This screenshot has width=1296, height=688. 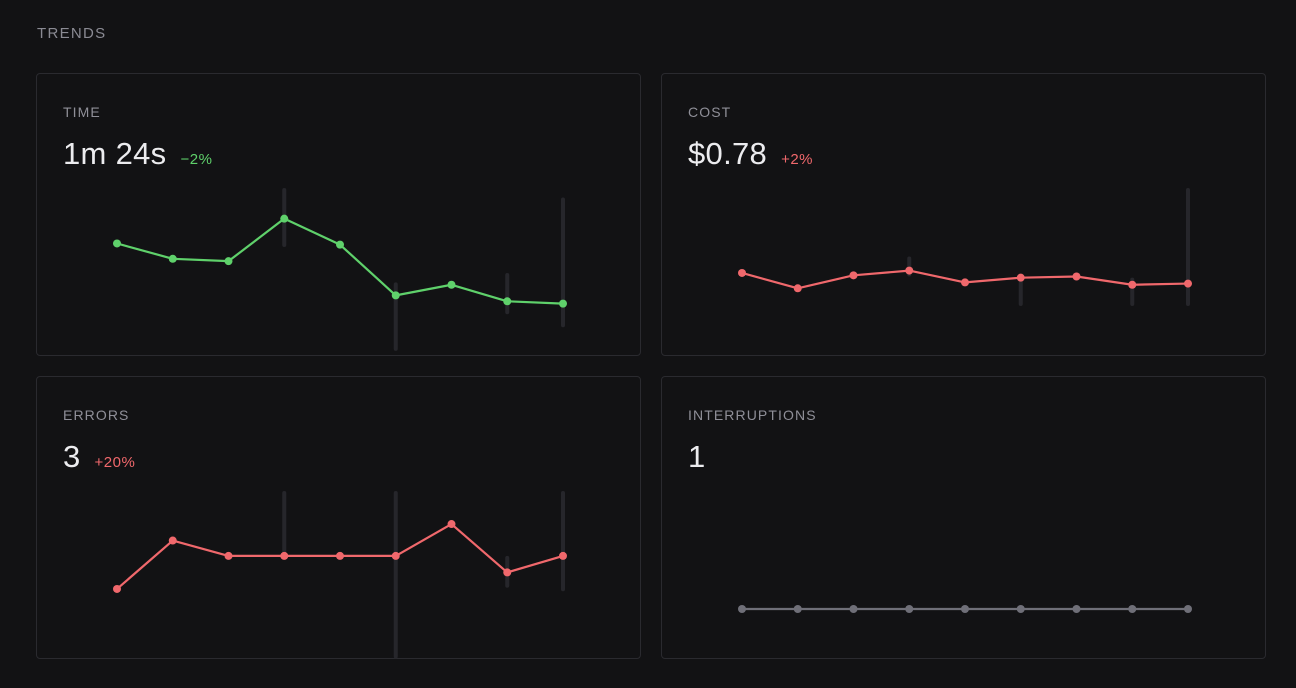 What do you see at coordinates (115, 462) in the screenshot?
I see `metric-delta: +20%` at bounding box center [115, 462].